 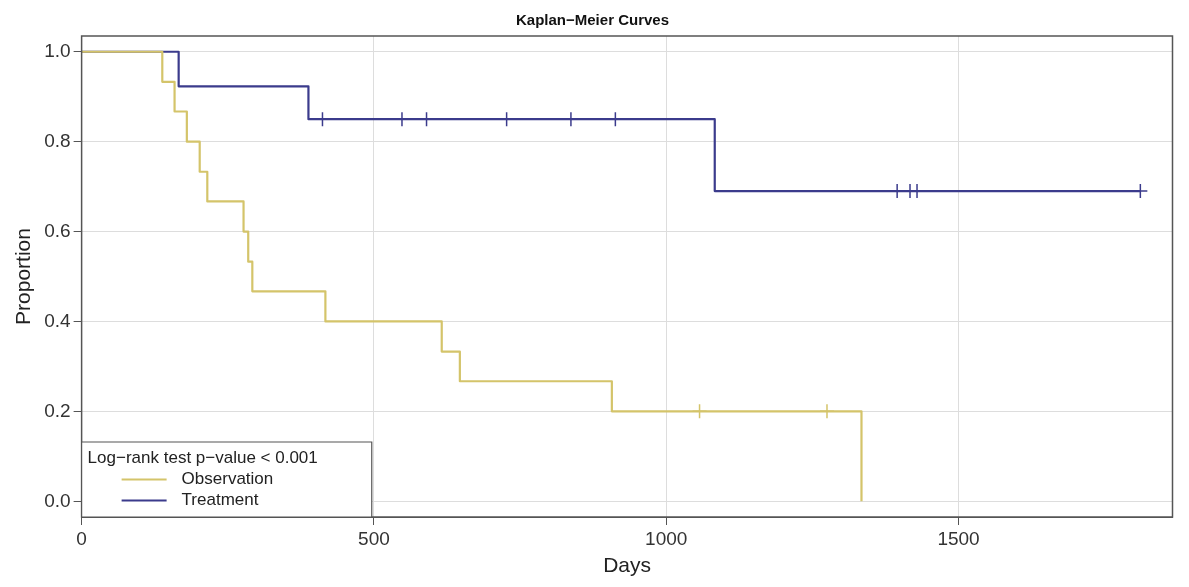 What do you see at coordinates (374, 538) in the screenshot?
I see `x-tick-label: 500` at bounding box center [374, 538].